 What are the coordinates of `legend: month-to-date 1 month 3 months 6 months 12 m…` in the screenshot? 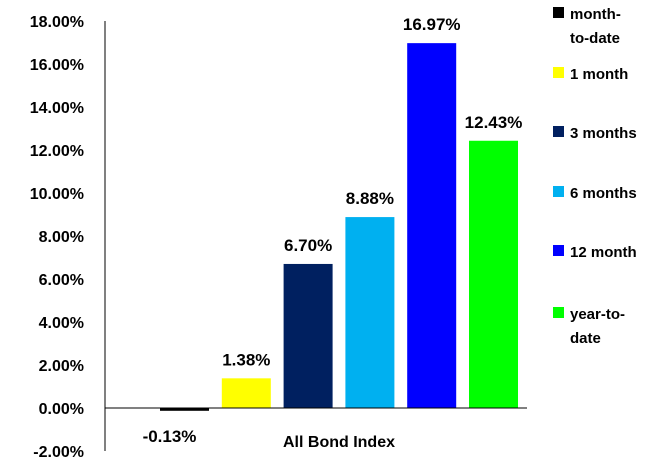 It's located at (595, 176).